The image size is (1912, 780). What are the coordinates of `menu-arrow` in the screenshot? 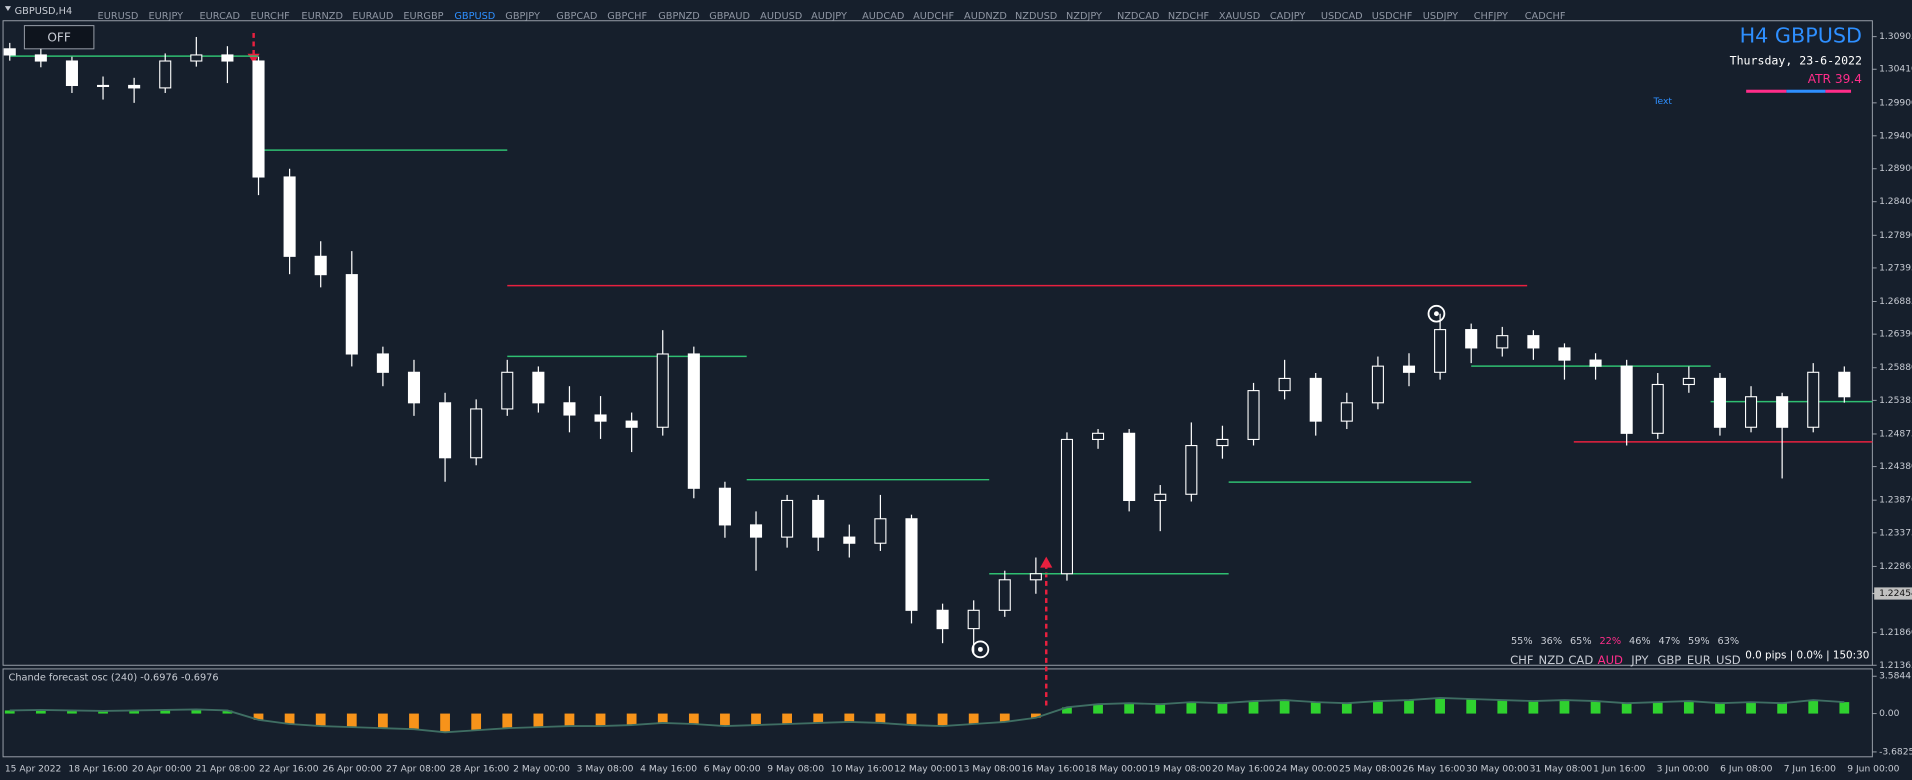 It's located at (7, 8).